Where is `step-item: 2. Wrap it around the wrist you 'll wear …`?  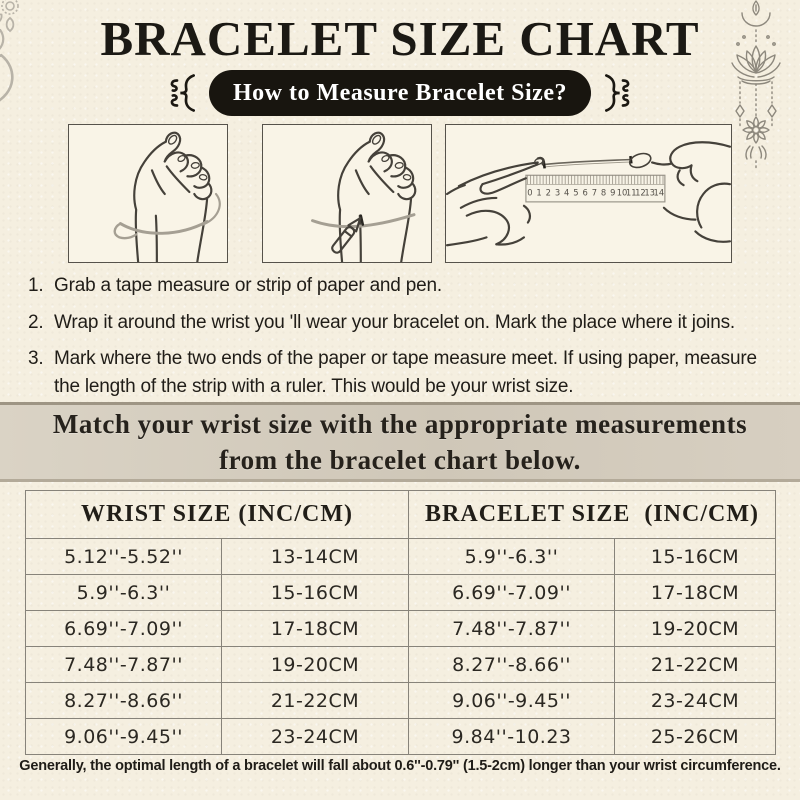 step-item: 2. Wrap it around the wrist you 'll wear … is located at coordinates (402, 323).